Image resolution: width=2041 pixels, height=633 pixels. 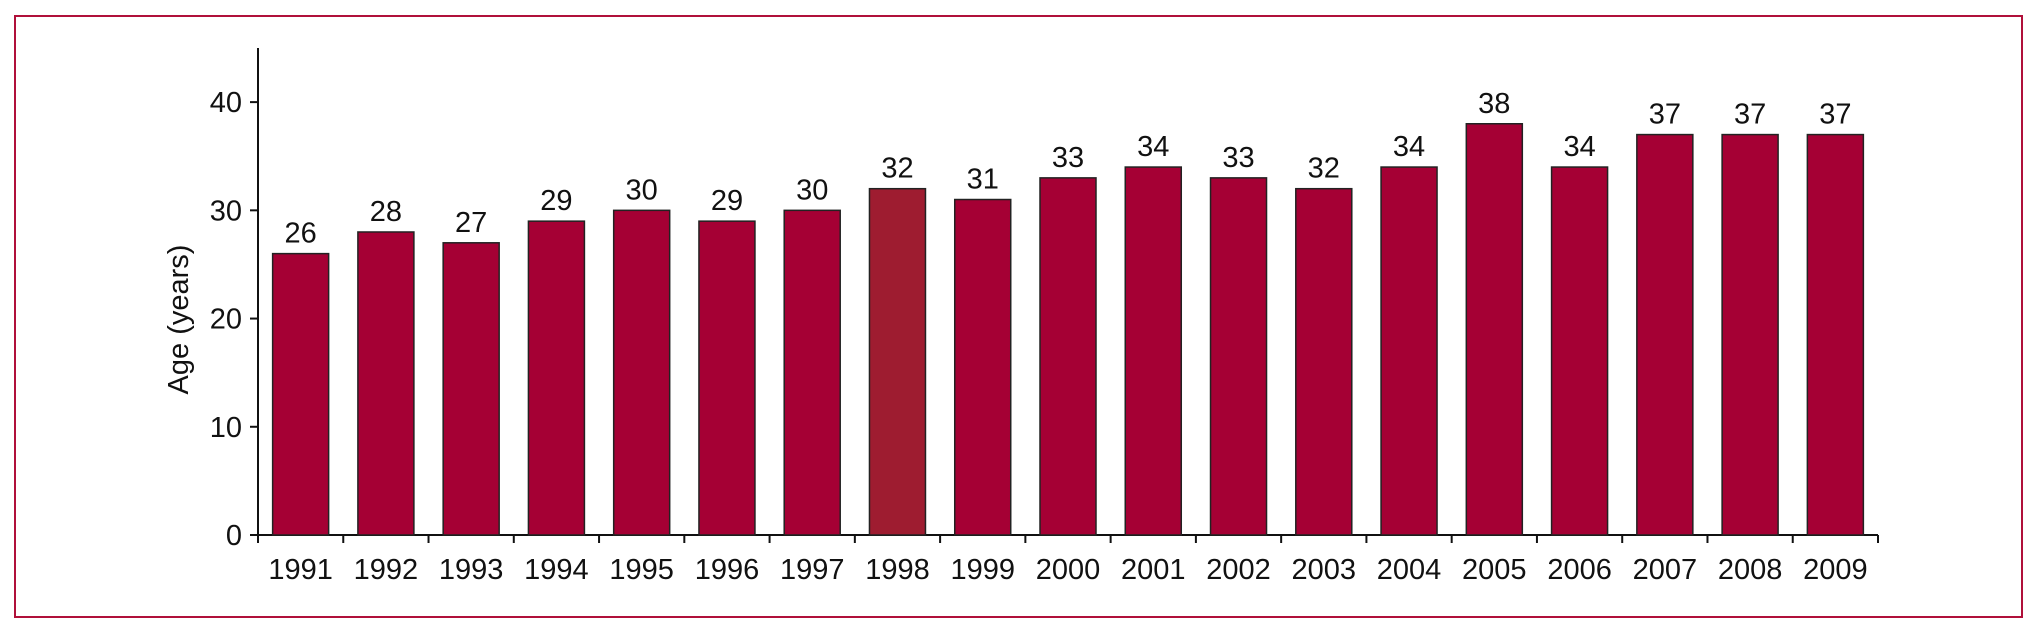 What do you see at coordinates (897, 169) in the screenshot?
I see `data-label-1998: 32` at bounding box center [897, 169].